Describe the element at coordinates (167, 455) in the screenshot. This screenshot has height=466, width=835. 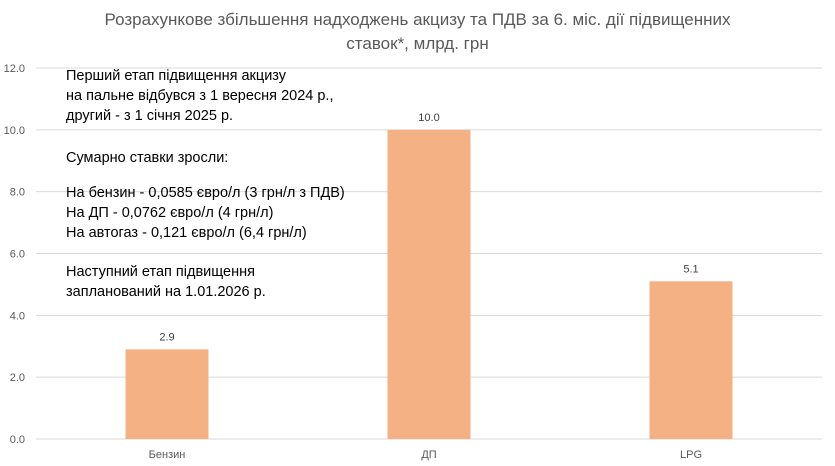
I see `x-tick-label: Бензин` at that location.